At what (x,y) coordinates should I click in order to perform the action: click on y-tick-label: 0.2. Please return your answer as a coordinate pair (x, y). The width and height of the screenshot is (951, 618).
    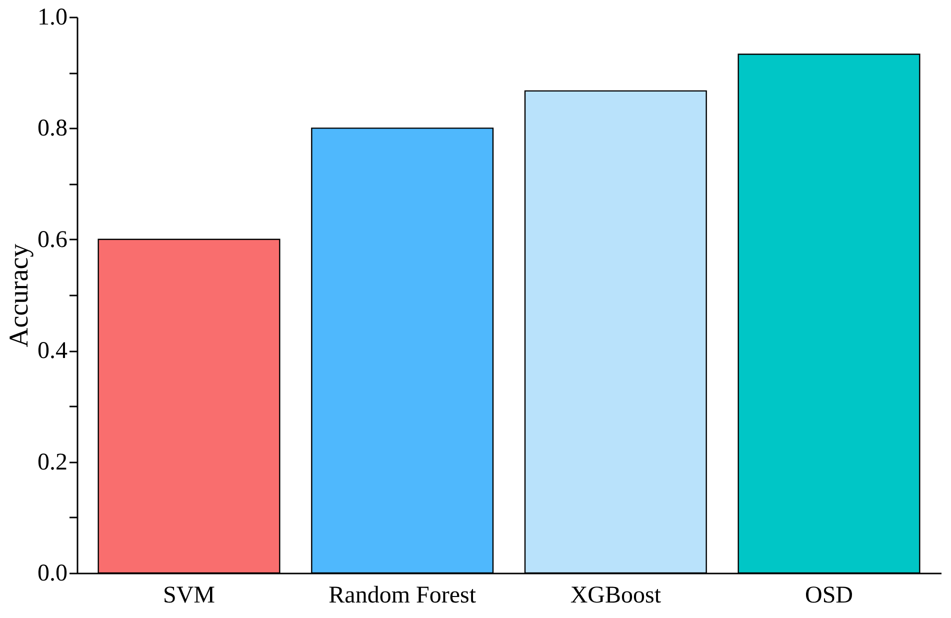
    Looking at the image, I should click on (53, 462).